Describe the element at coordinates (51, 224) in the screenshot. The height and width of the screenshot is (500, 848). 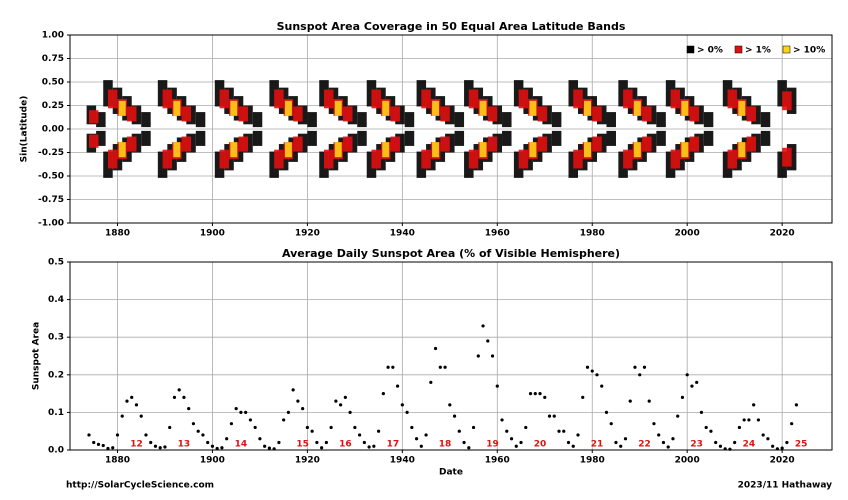
I see `y-tick-label: -1.00` at that location.